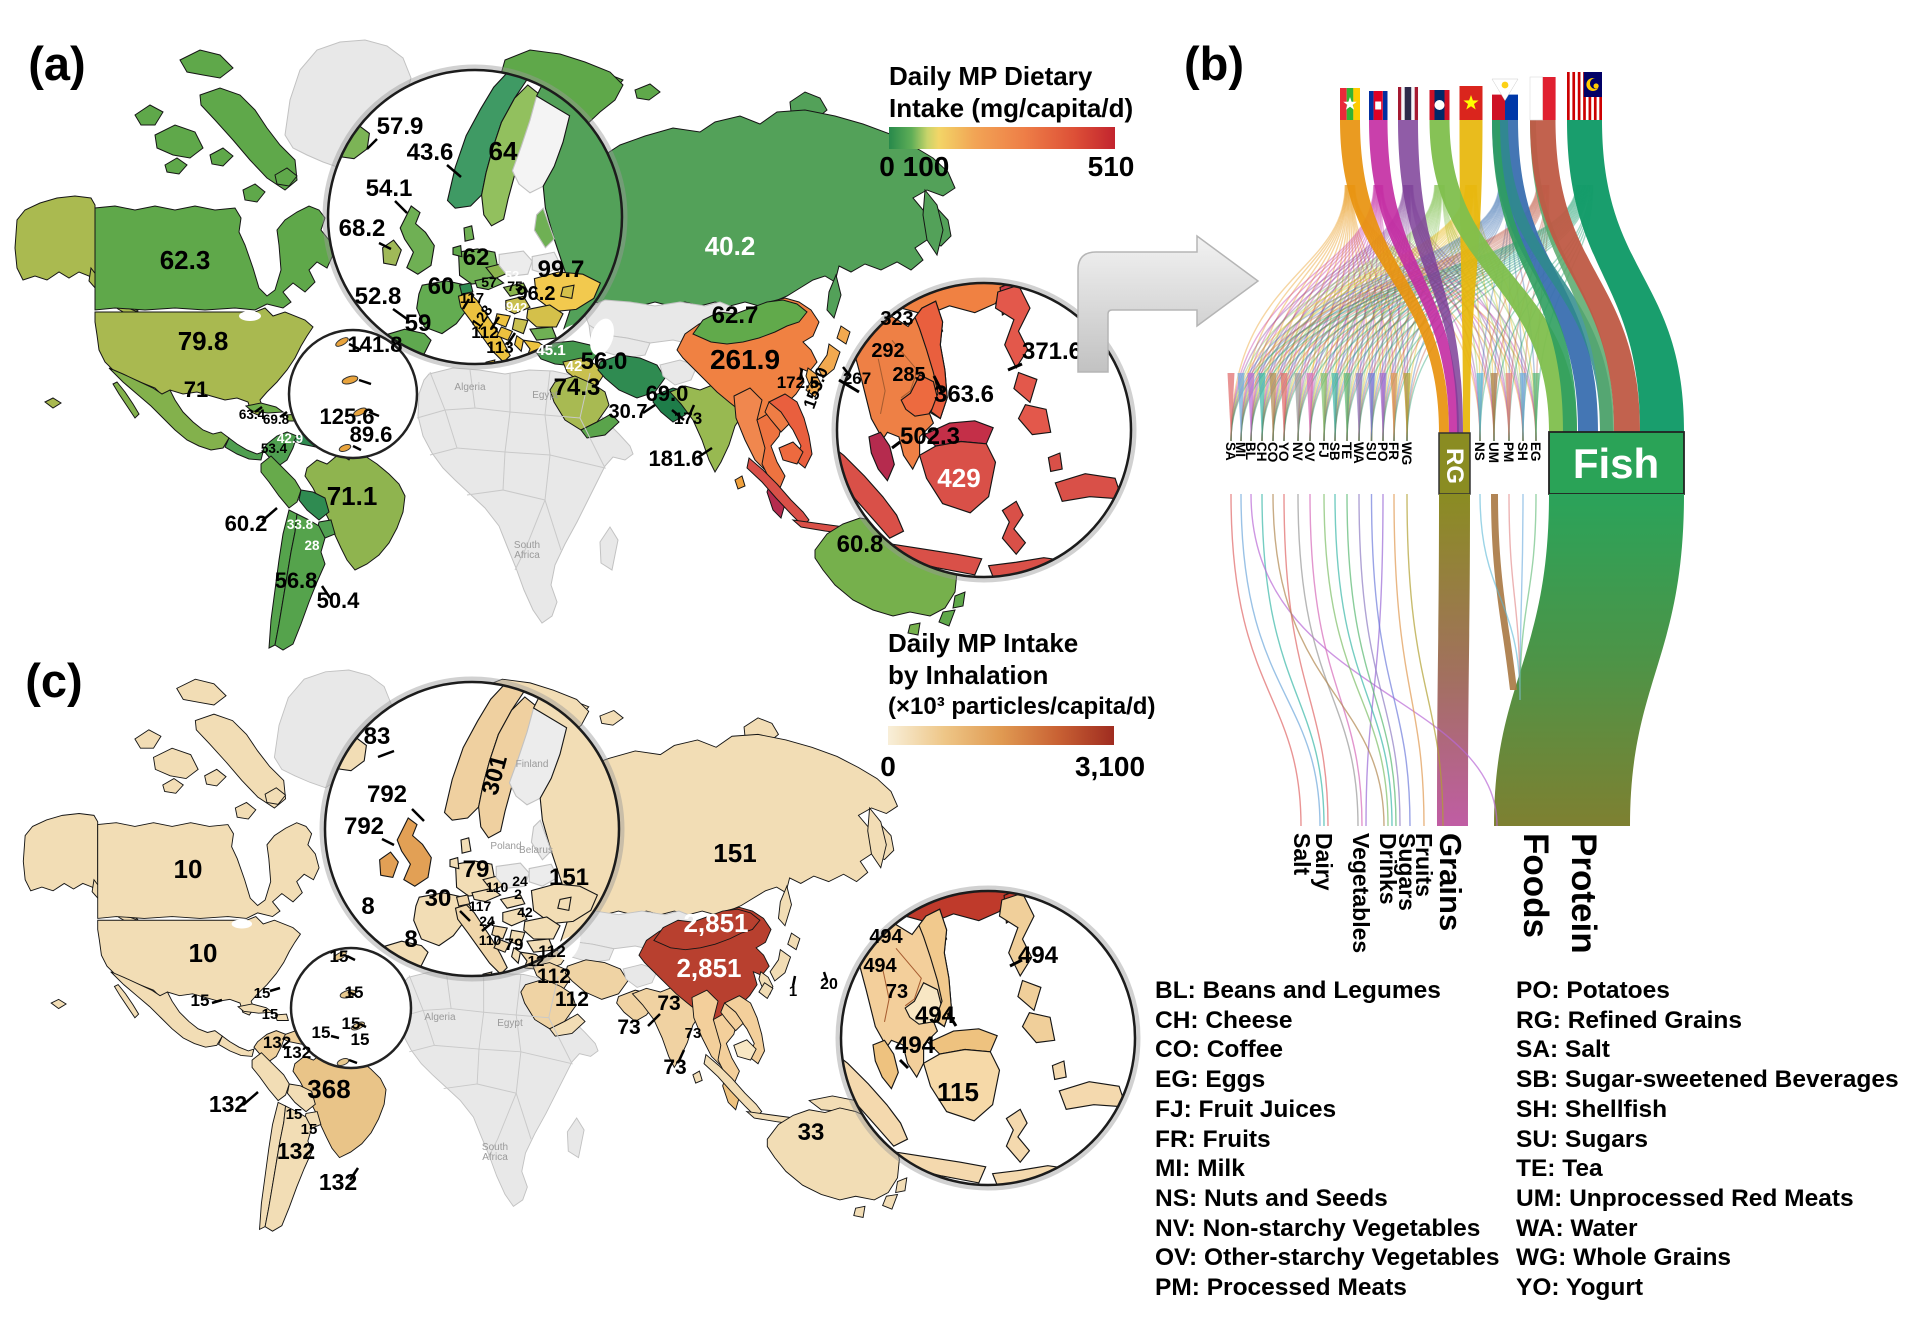 Image resolution: width=1917 pixels, height=1321 pixels. What do you see at coordinates (730, 246) in the screenshot?
I see `svg-text: 40.2` at bounding box center [730, 246].